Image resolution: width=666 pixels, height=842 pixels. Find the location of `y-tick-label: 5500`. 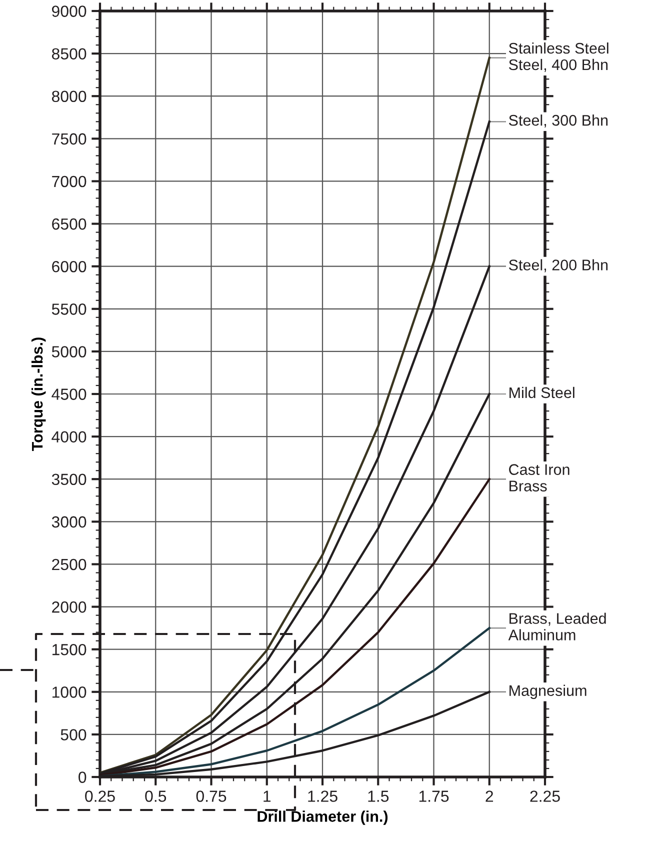

y-tick-label: 5500 is located at coordinates (69, 309).